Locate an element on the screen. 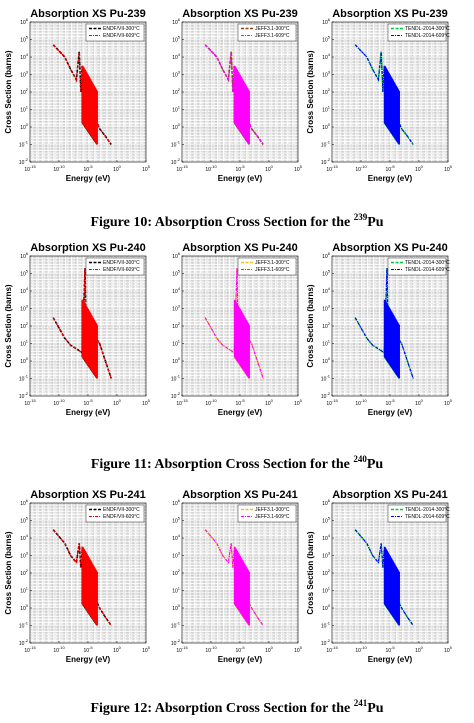  chart-title: Absorption XS Pu-239 is located at coordinates (240, 14).